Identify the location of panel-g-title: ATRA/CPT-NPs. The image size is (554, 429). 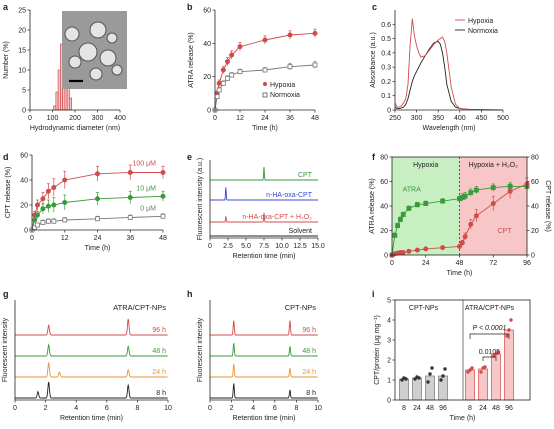
(139, 307).